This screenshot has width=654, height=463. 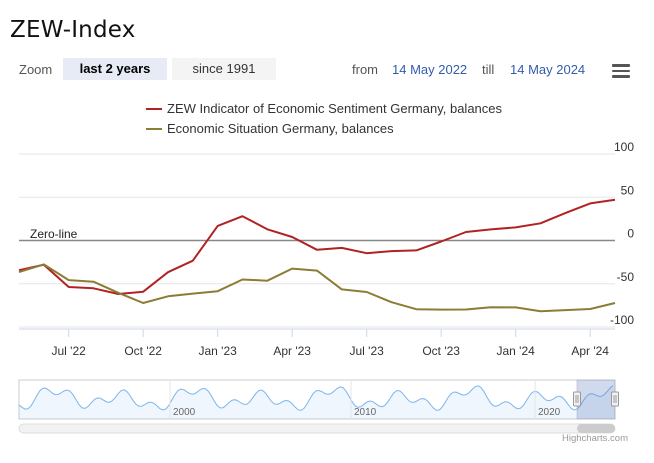 I want to click on navigator-frame, so click(x=317, y=399).